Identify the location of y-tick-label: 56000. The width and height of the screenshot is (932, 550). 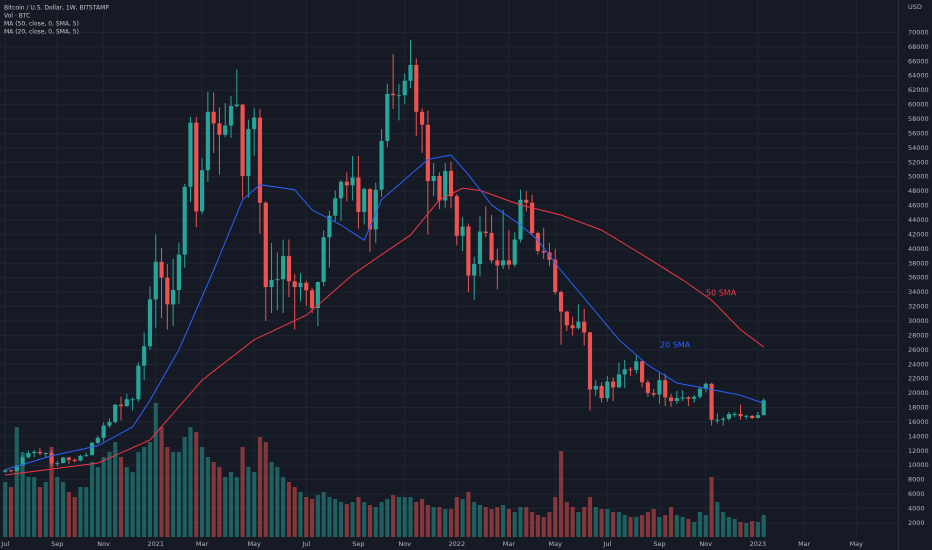
(918, 133).